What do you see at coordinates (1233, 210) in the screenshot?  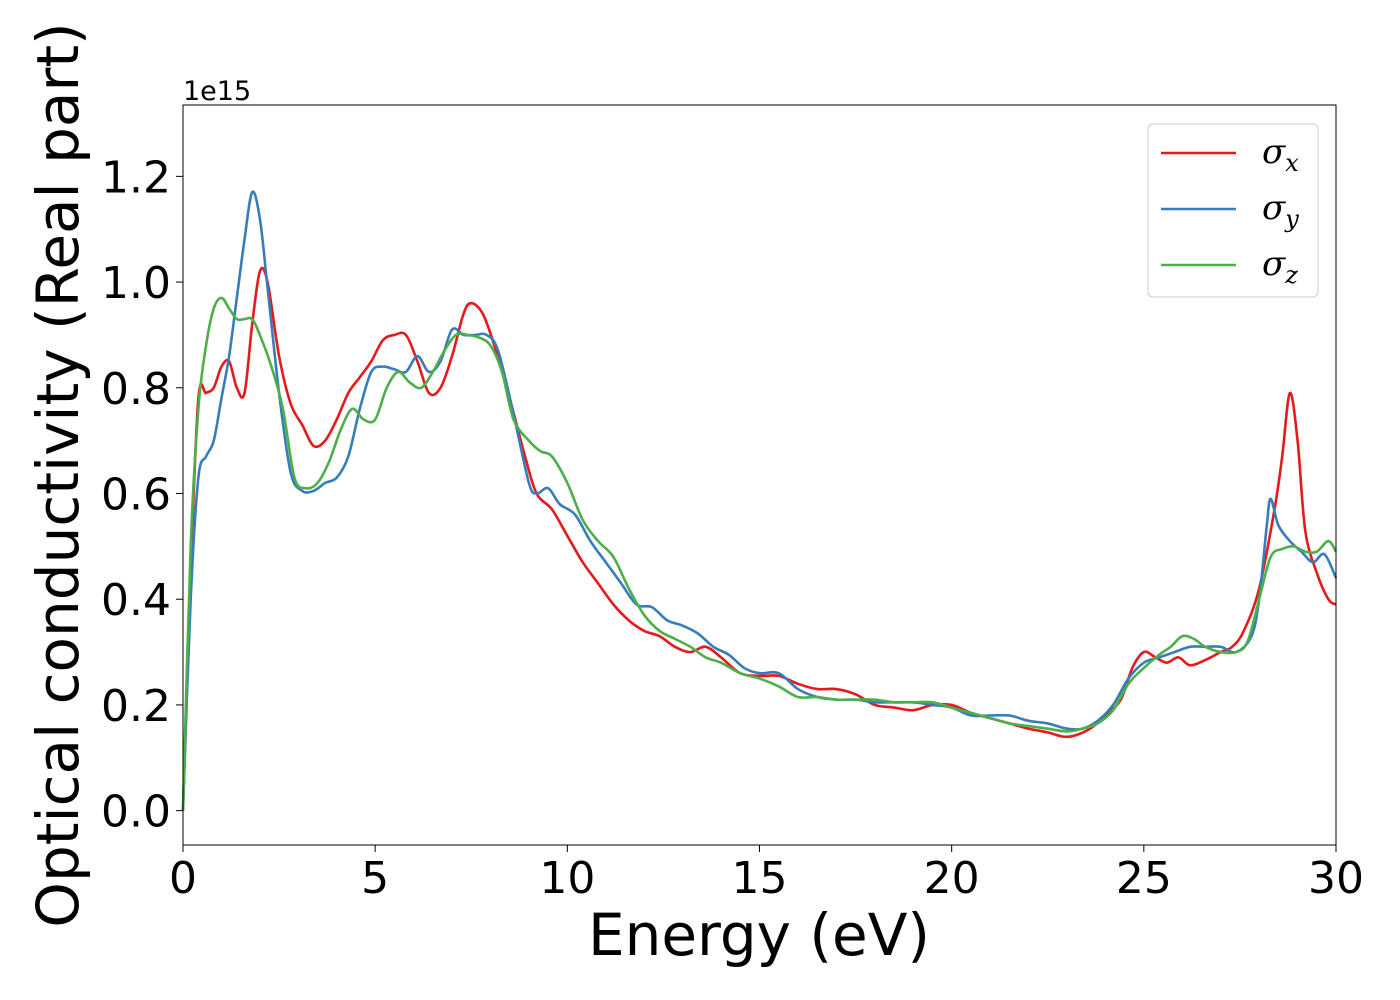 I see `legend-box` at bounding box center [1233, 210].